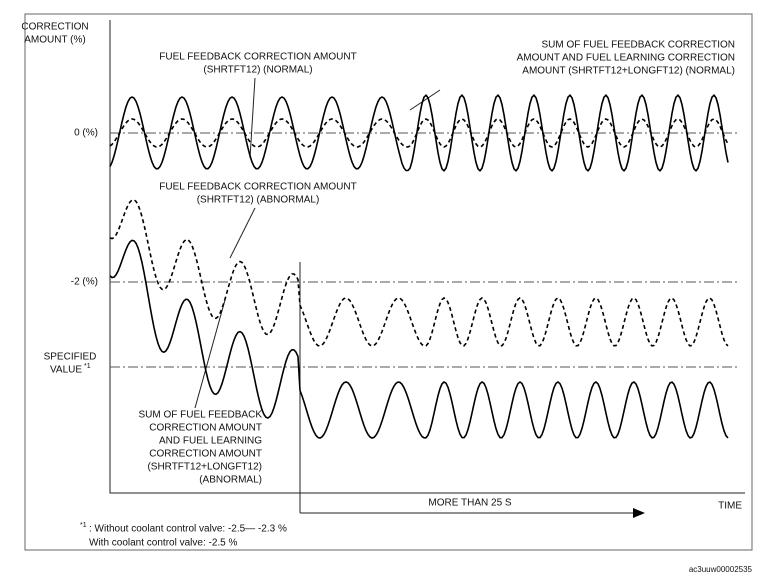  I want to click on waveform, so click(419, 133).